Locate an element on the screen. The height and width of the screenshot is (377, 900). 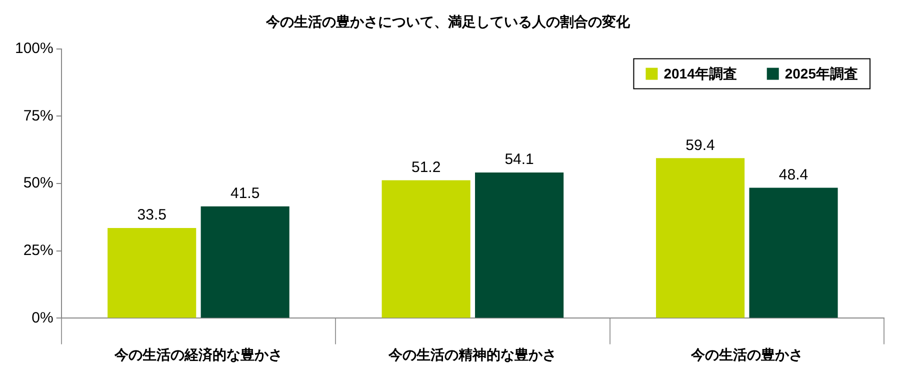
y-tick-label: 50% is located at coordinates (38, 183).